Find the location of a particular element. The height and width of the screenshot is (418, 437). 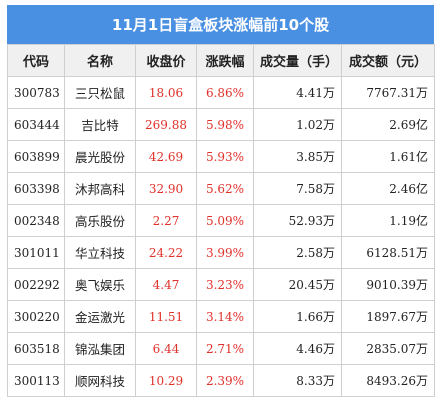

cell-code: 300783 is located at coordinates (36, 92).